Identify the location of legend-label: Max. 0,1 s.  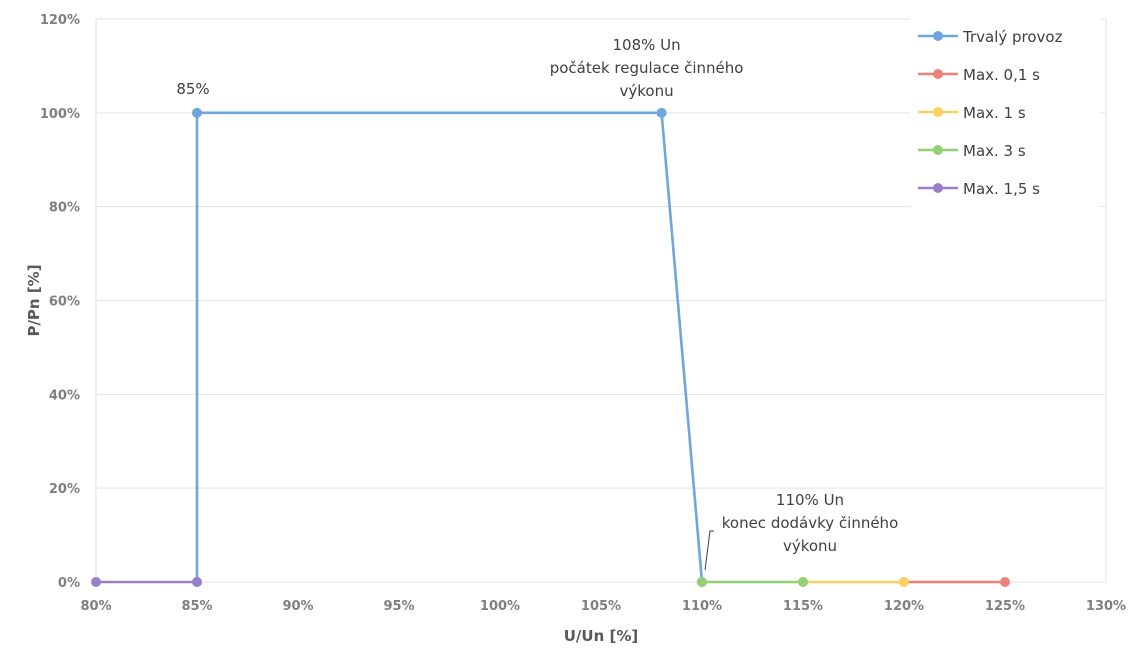
(1001, 75).